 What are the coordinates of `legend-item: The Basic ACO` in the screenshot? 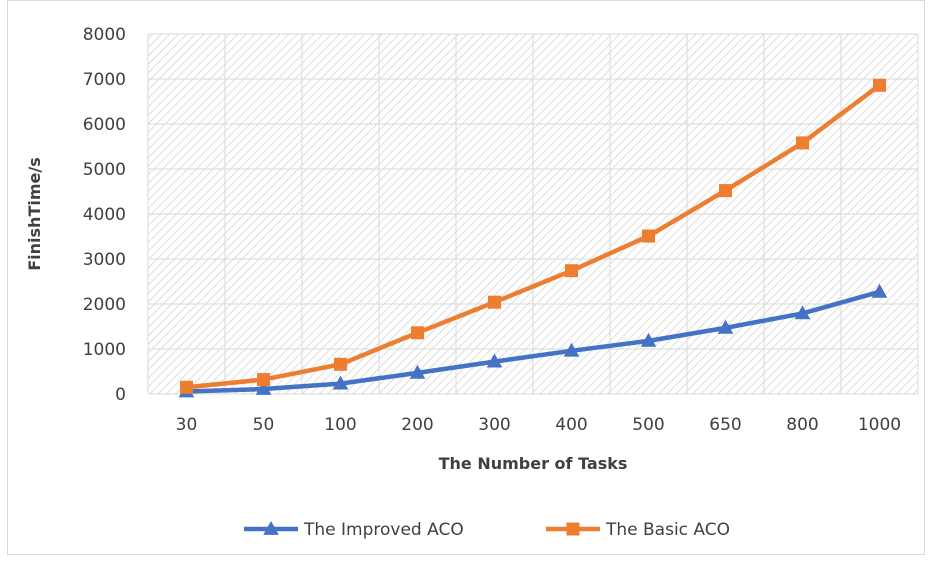 It's located at (638, 530).